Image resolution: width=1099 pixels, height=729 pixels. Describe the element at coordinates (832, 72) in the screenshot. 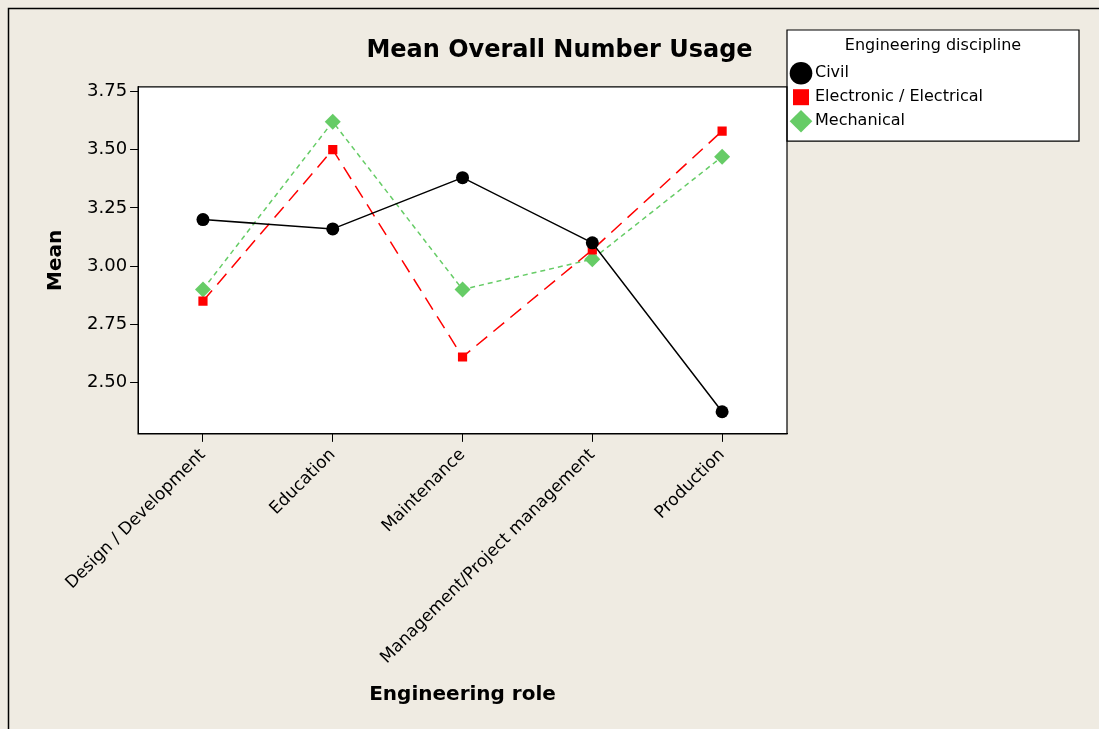

I see `legend-label: Civil` at that location.